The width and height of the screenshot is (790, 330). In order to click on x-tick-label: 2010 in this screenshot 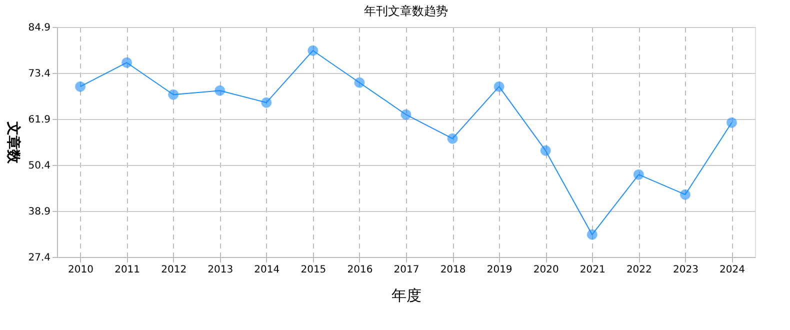, I will do `click(81, 270)`.